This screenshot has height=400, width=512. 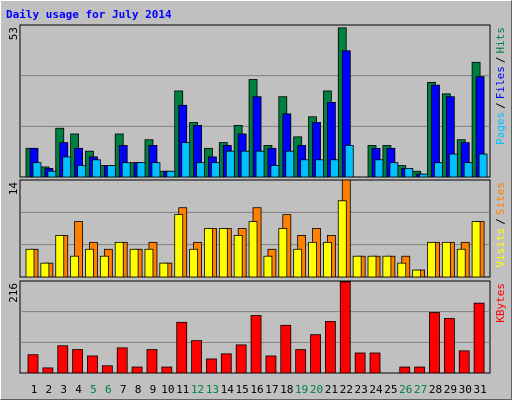 I want to click on x-tick-label: 31, so click(x=479, y=389).